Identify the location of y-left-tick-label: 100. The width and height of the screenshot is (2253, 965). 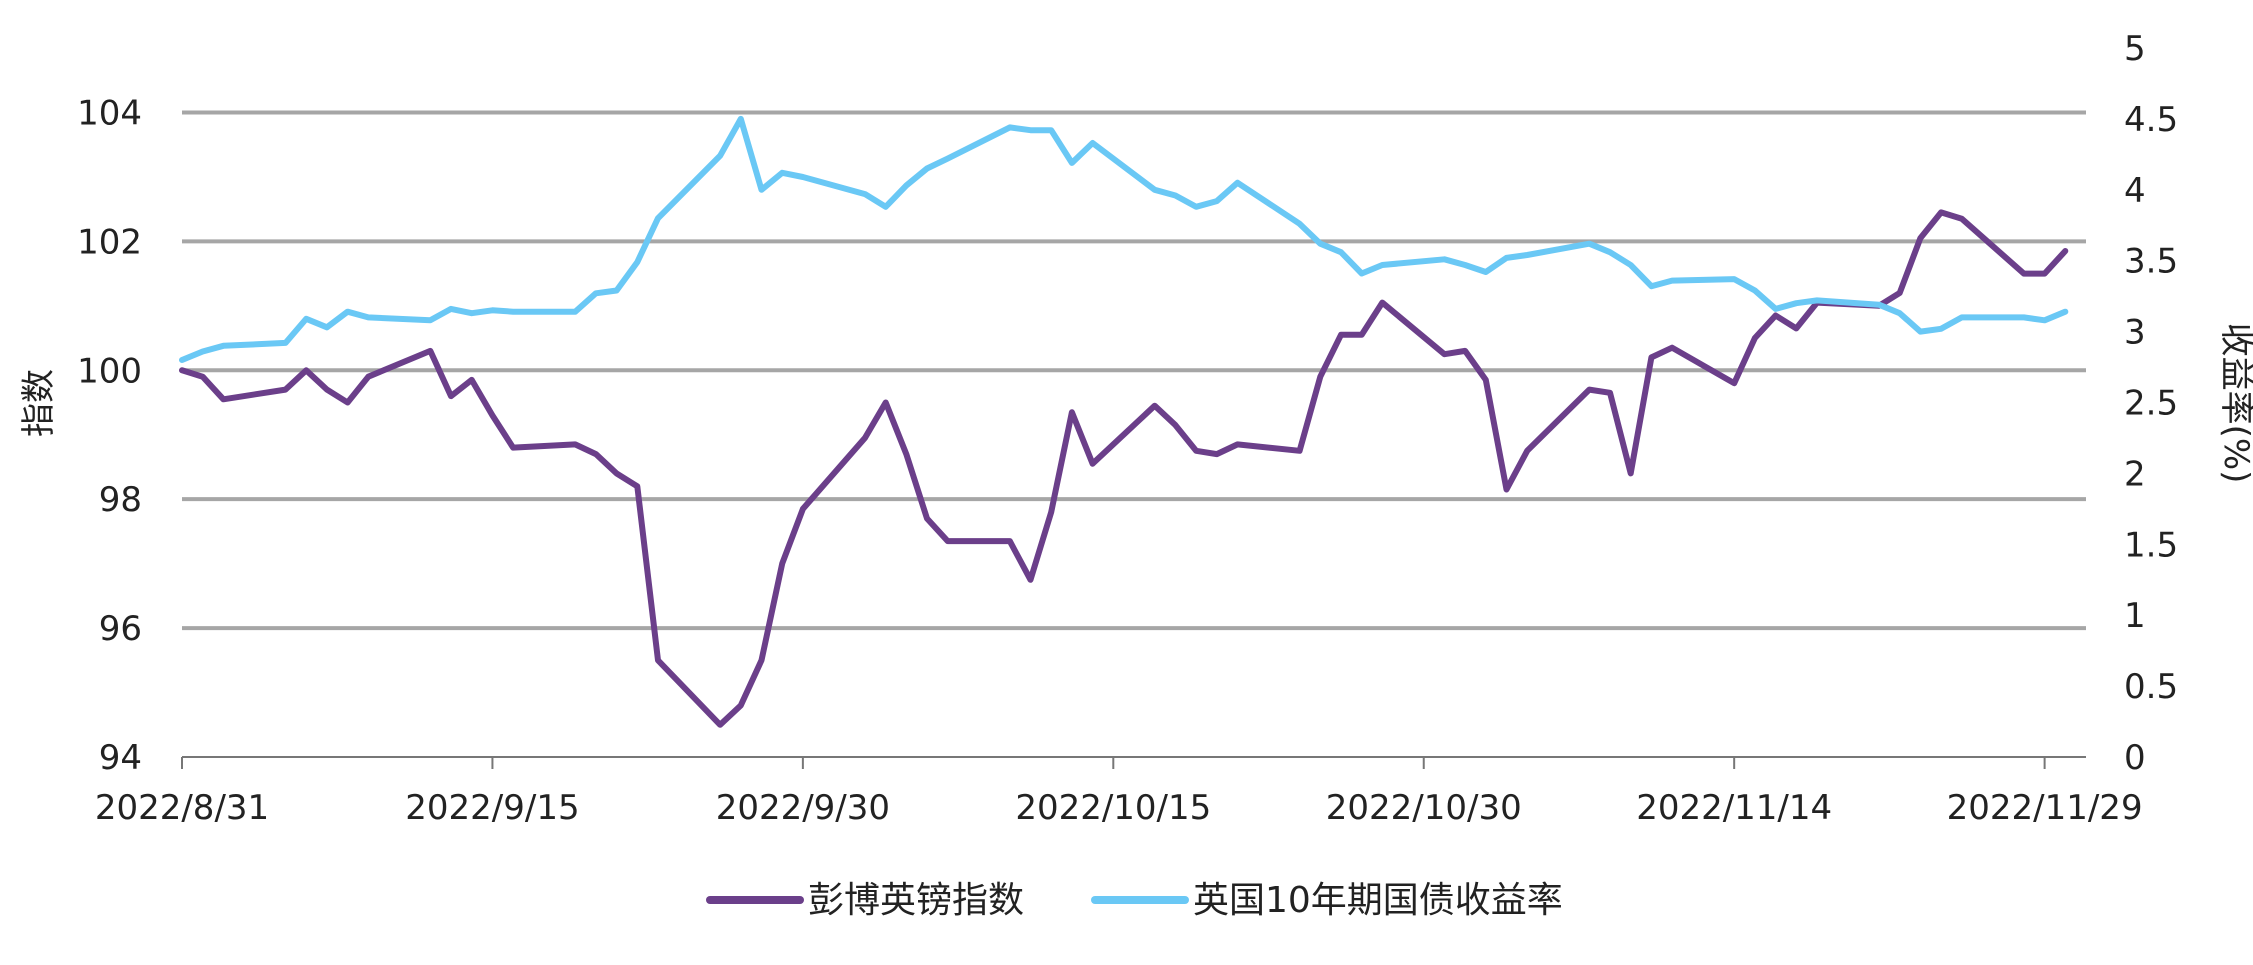
(109, 371).